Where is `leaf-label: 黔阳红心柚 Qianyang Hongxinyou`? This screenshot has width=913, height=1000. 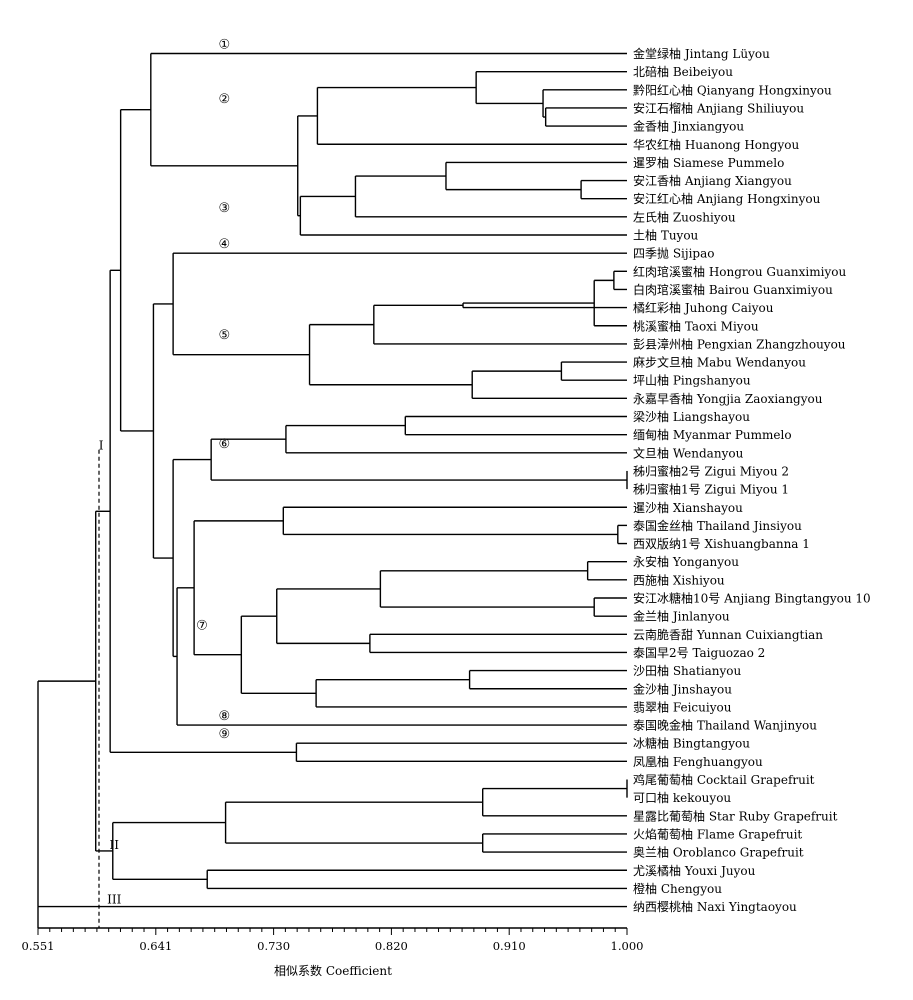
leaf-label: 黔阳红心柚 Qianyang Hongxinyou is located at coordinates (732, 89).